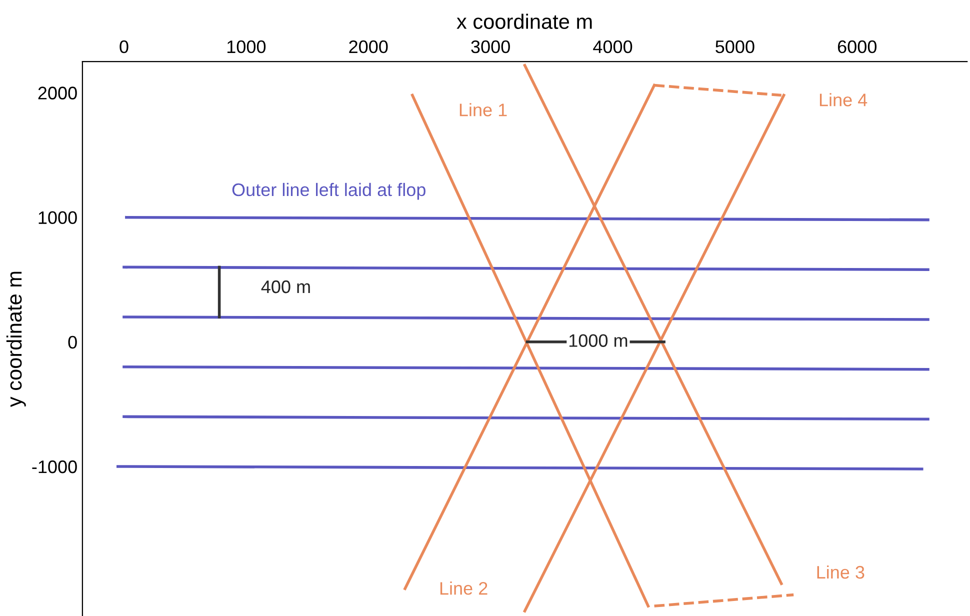 The height and width of the screenshot is (616, 970). What do you see at coordinates (735, 47) in the screenshot?
I see `x-tick-label: 5000` at bounding box center [735, 47].